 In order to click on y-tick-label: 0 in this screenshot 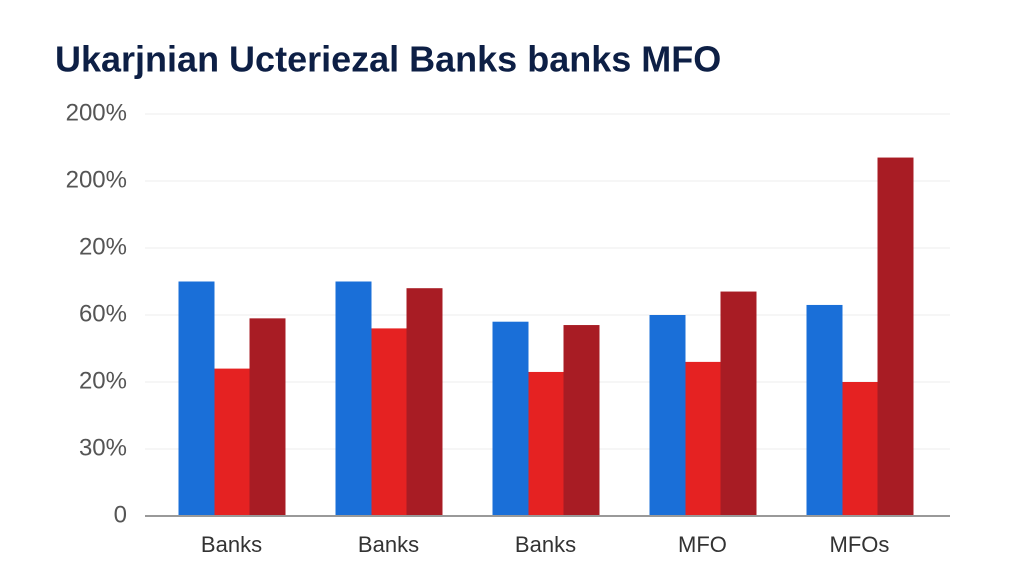, I will do `click(120, 514)`.